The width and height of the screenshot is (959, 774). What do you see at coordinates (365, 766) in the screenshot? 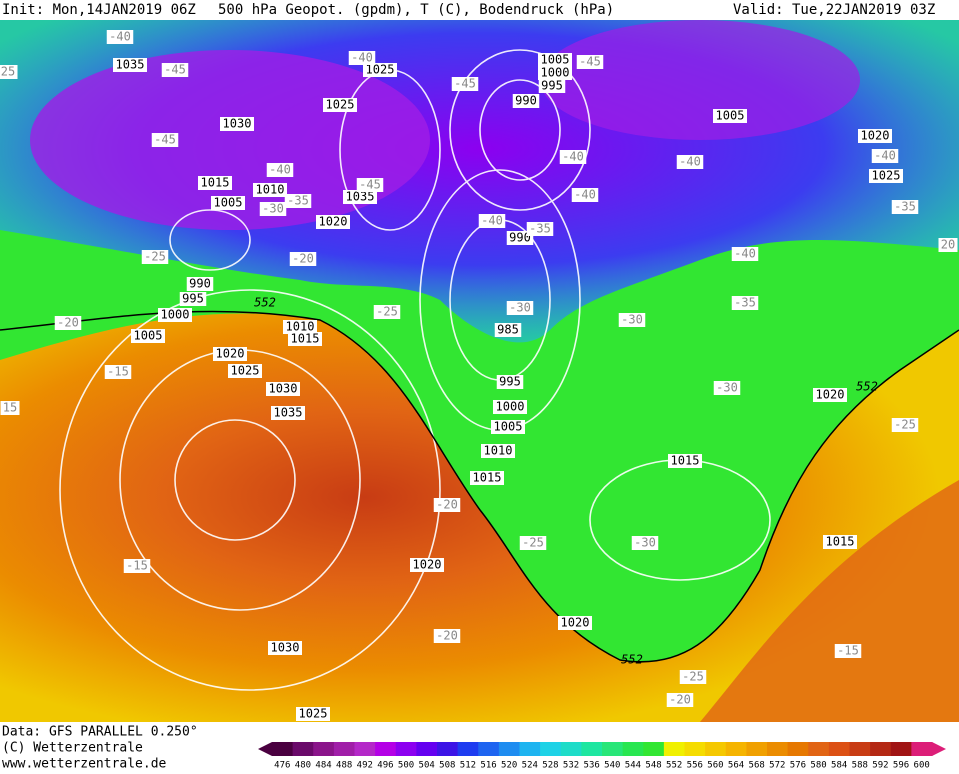
I see `colorbar-label: 492` at bounding box center [365, 766].